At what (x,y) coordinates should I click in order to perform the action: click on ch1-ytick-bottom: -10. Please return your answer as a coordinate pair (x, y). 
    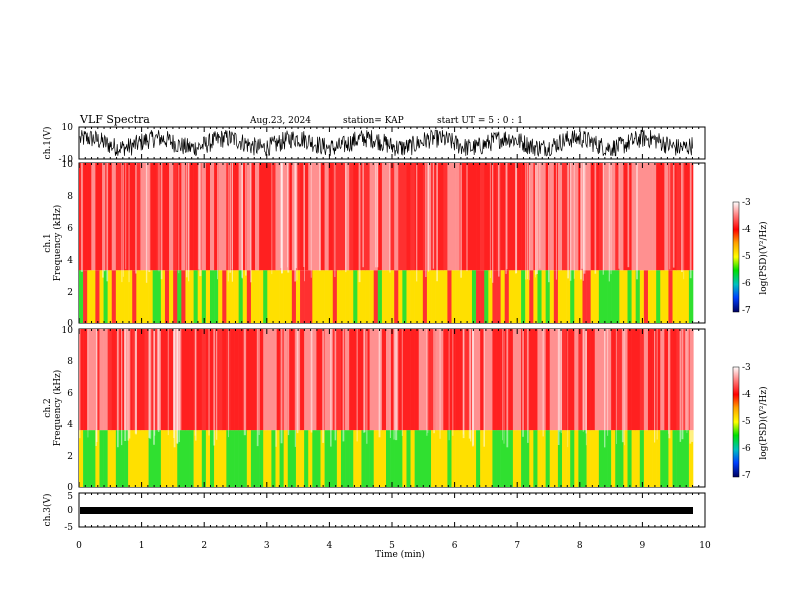
    Looking at the image, I should click on (66, 160).